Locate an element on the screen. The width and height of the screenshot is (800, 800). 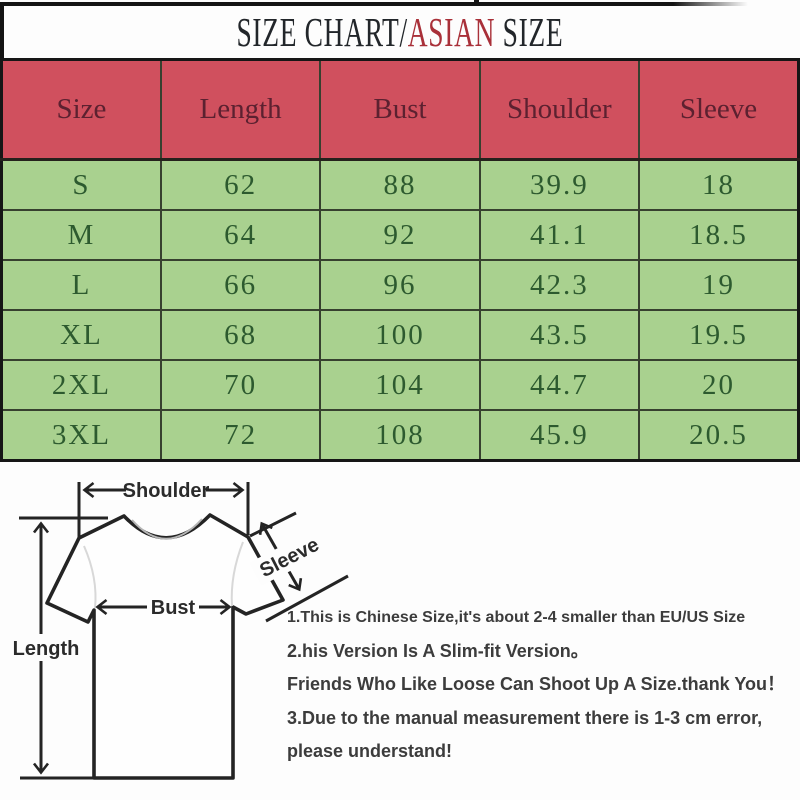
cell-sleeve: 18.5 is located at coordinates (719, 235).